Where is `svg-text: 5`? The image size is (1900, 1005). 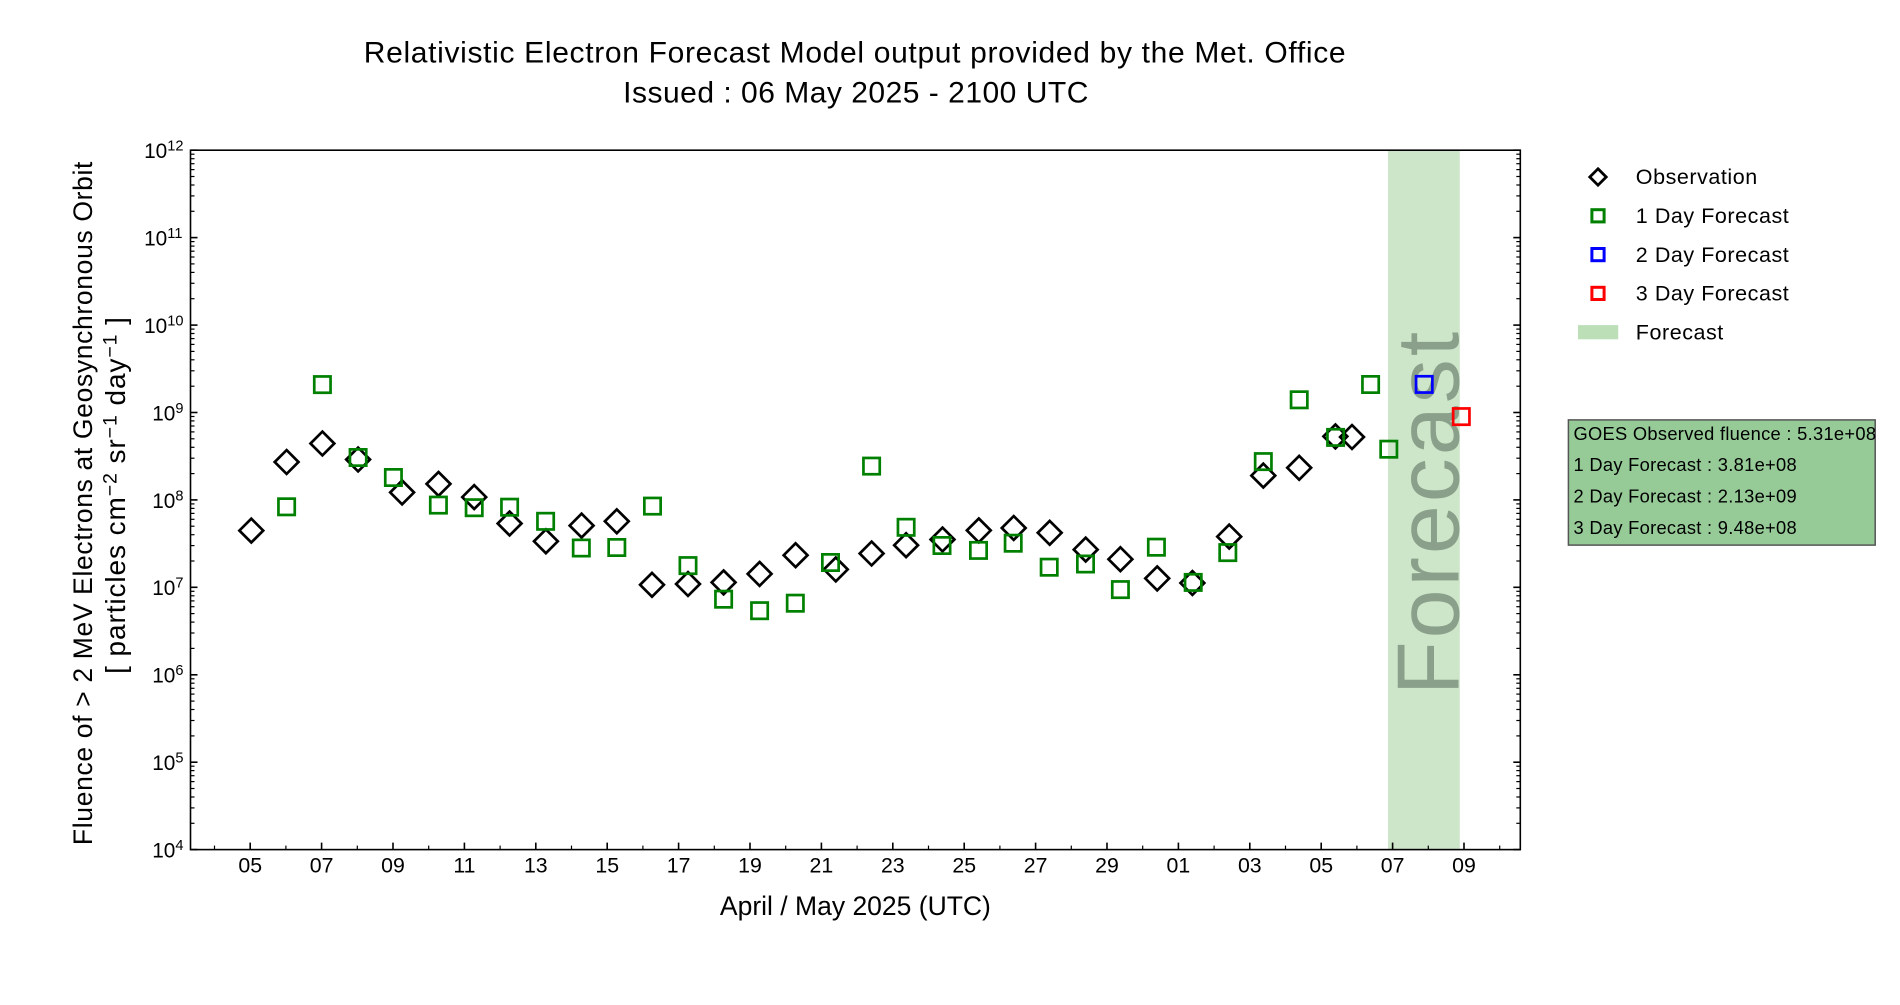
svg-text: 5 is located at coordinates (179, 759).